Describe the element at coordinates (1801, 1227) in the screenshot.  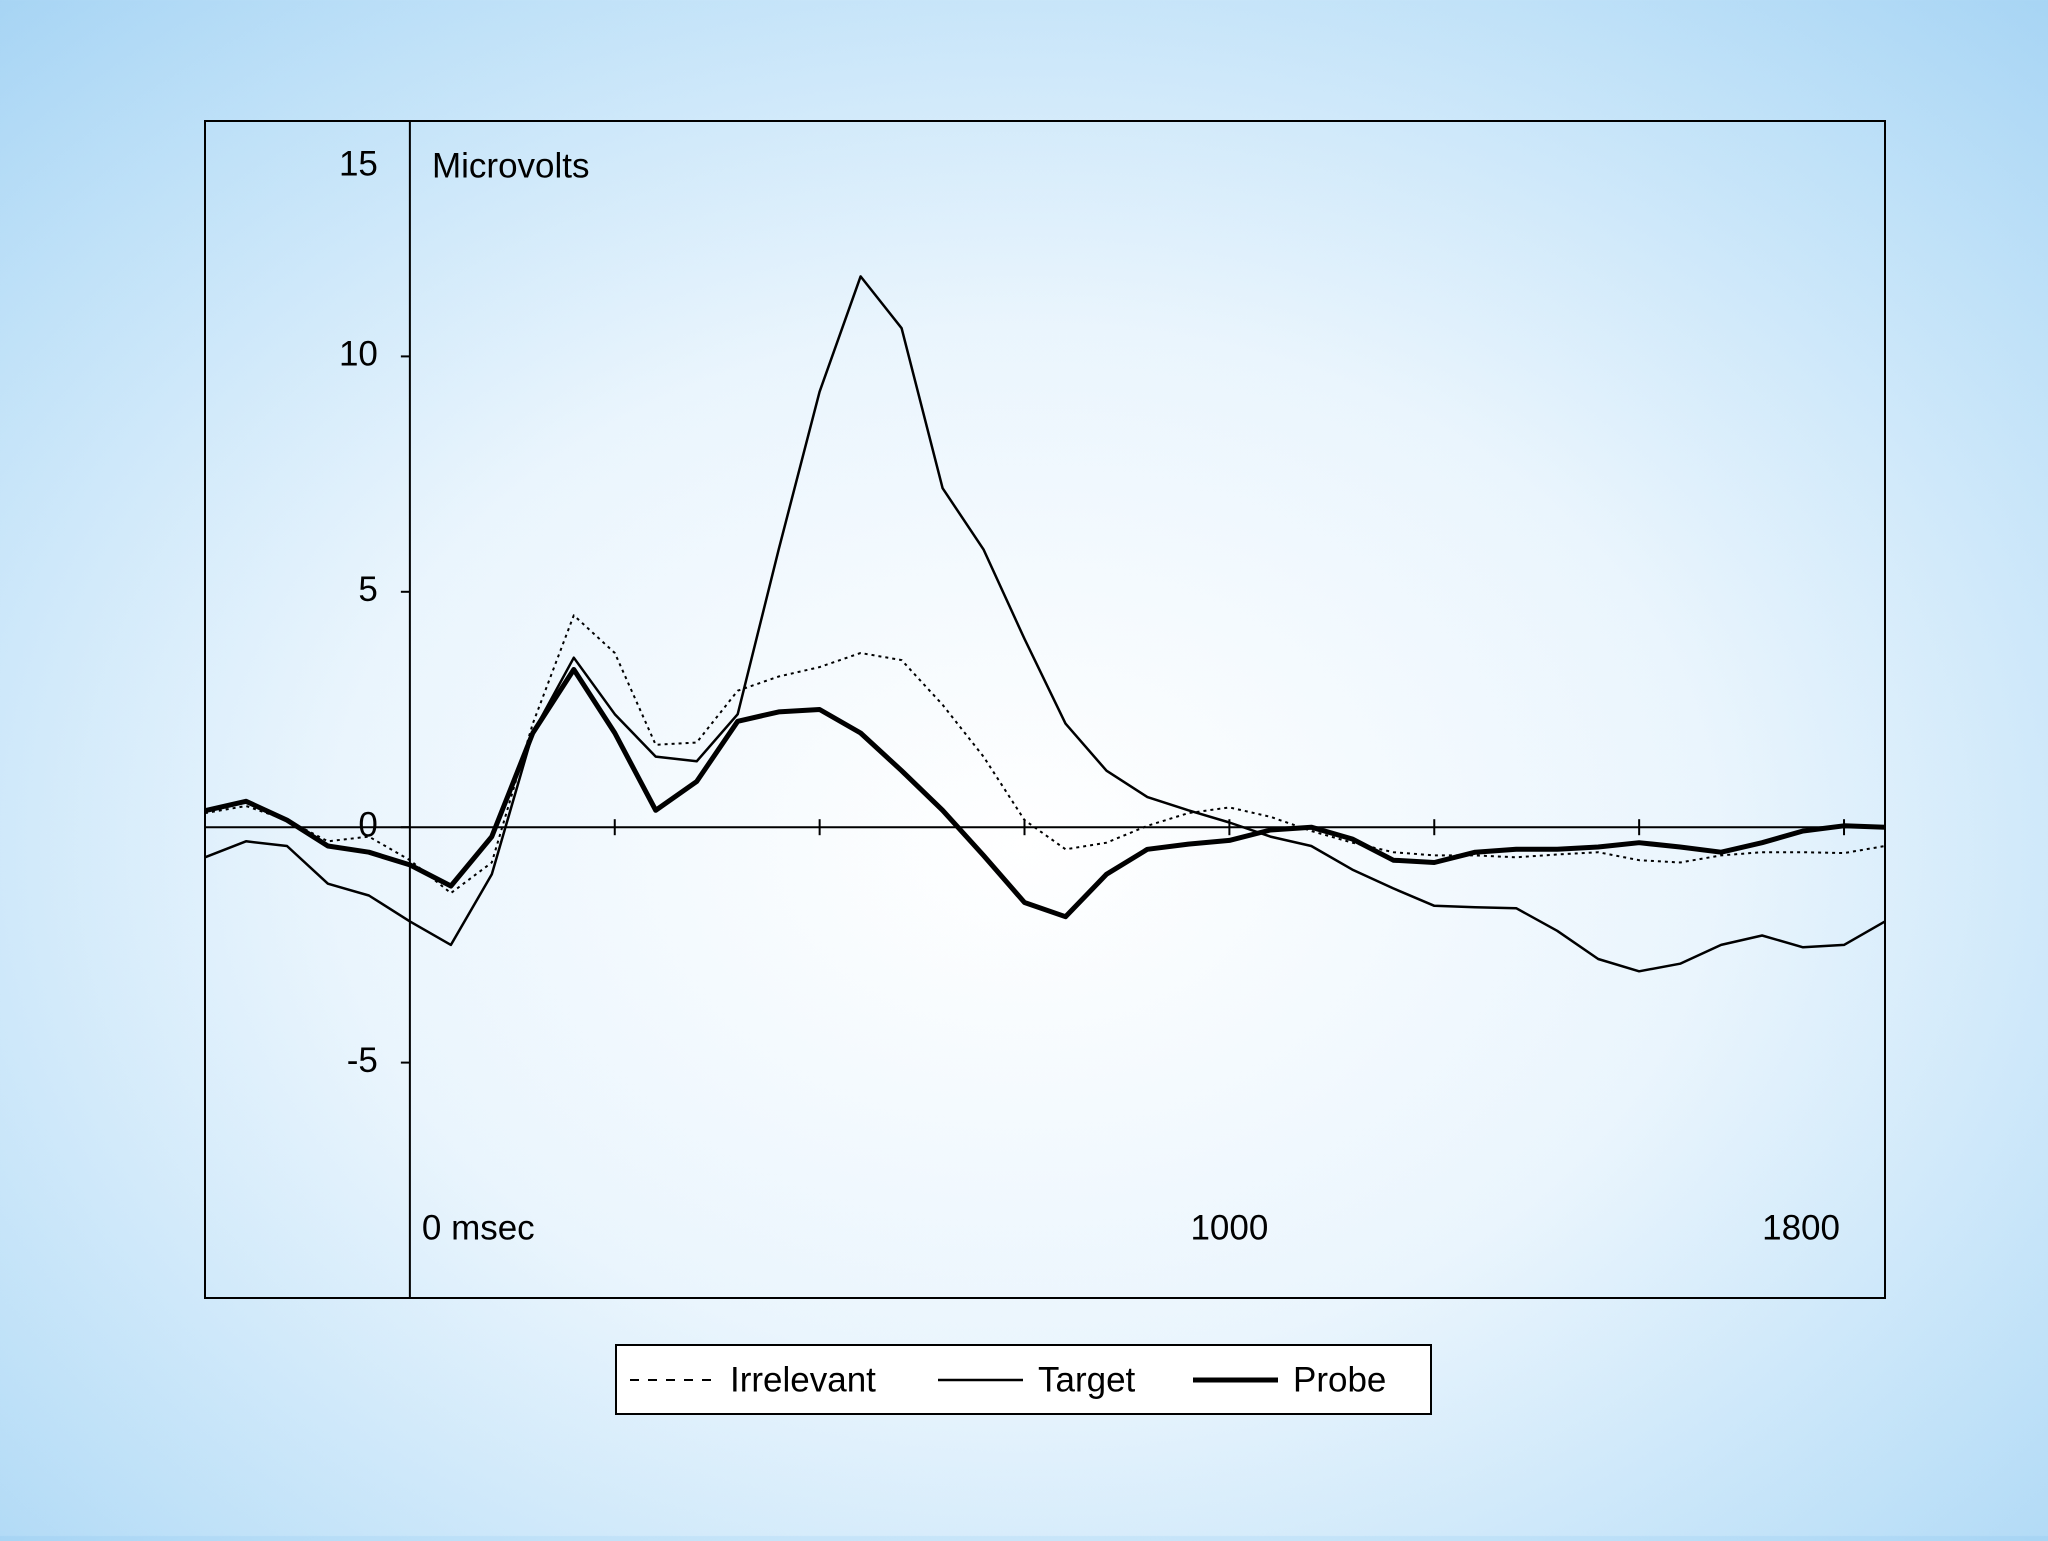
I see `x-tick-label: 1800` at that location.